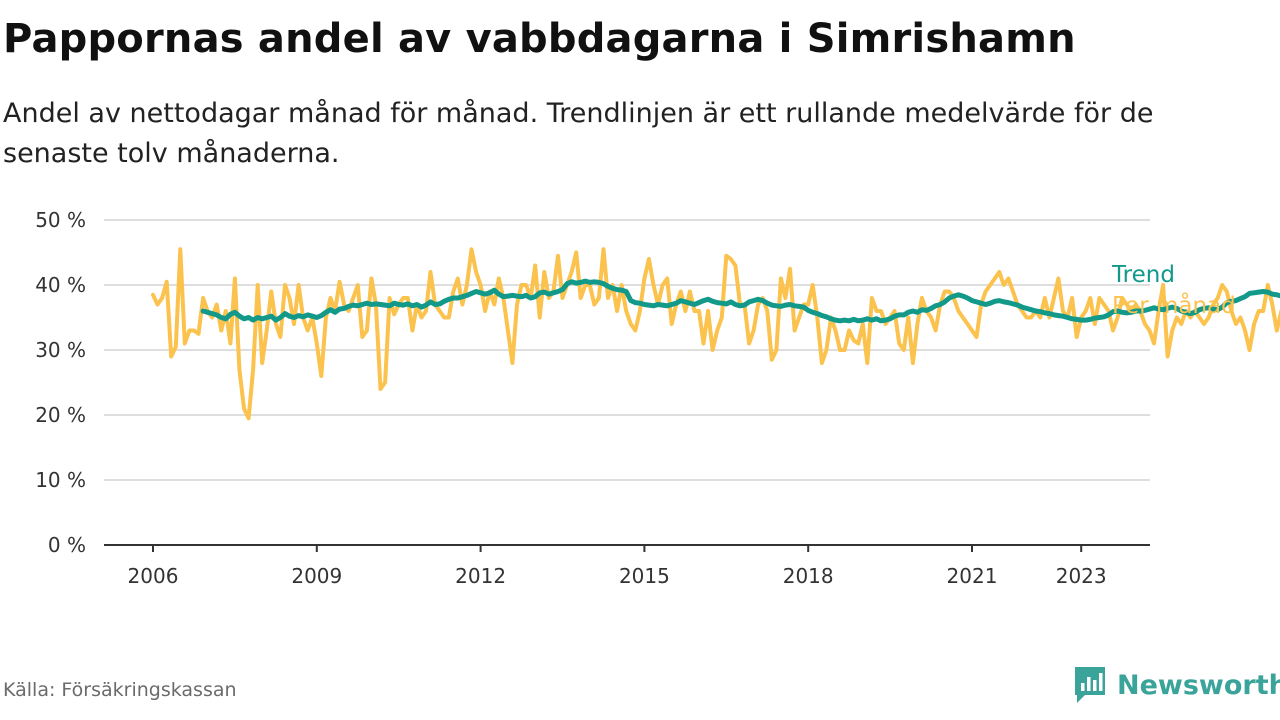  I want to click on x-tick-label: 2021, so click(972, 576).